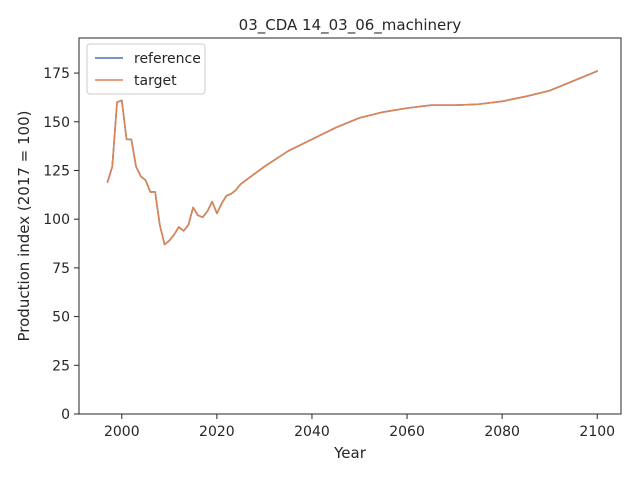  What do you see at coordinates (502, 432) in the screenshot?
I see `x-tick-label: 2080` at bounding box center [502, 432].